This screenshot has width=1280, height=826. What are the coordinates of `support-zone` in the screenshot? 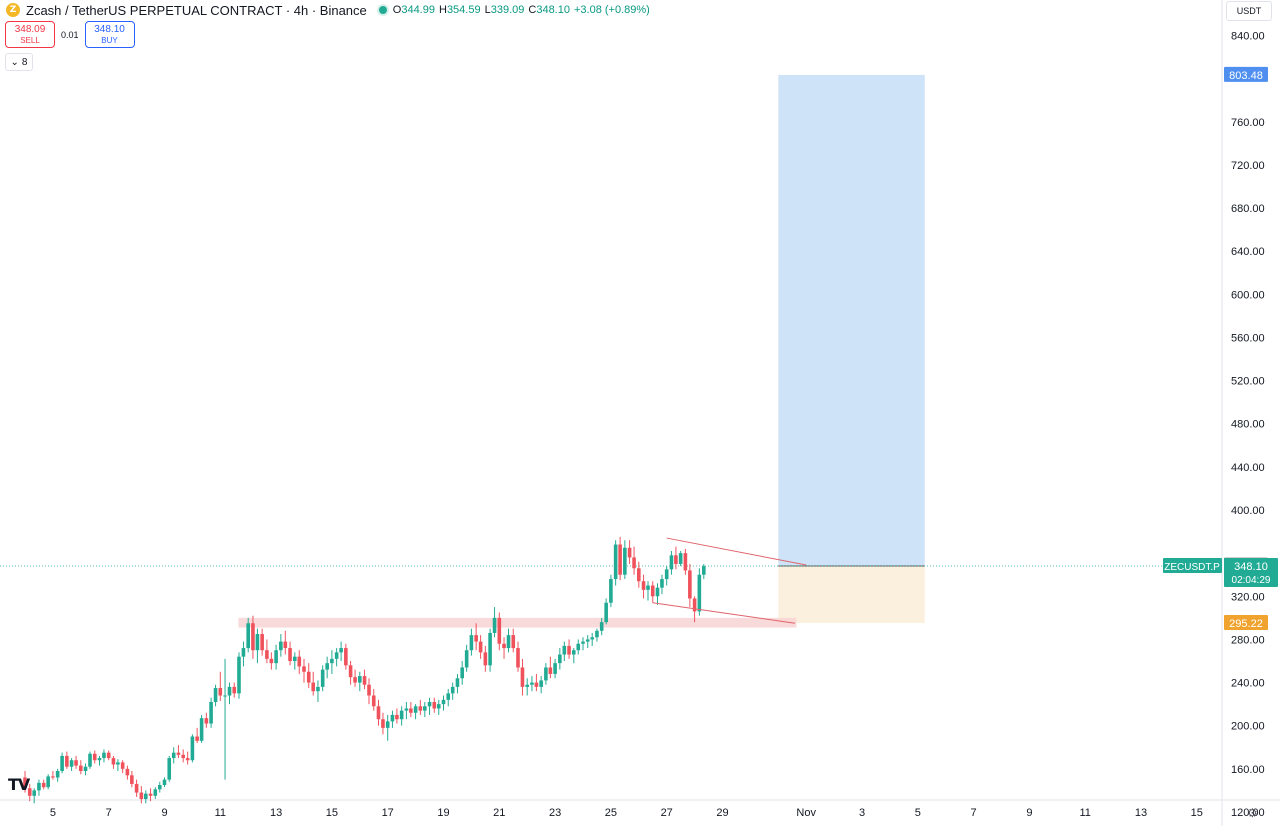 It's located at (517, 622).